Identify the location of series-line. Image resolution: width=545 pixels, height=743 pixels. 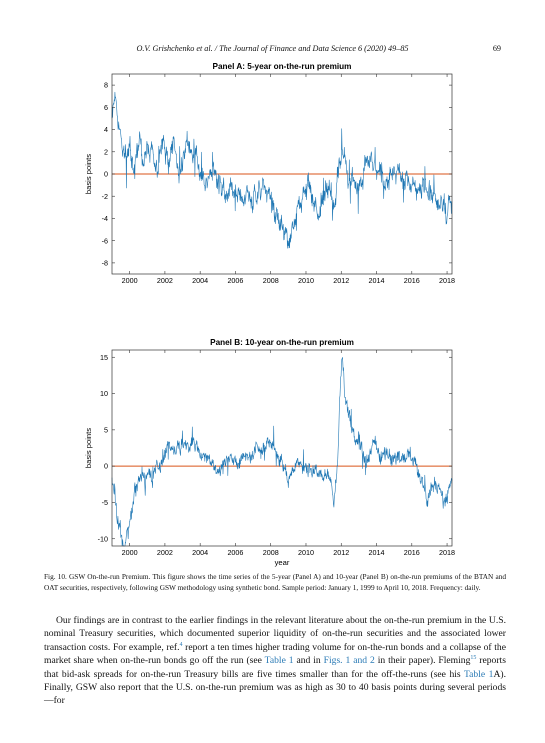
(282, 170).